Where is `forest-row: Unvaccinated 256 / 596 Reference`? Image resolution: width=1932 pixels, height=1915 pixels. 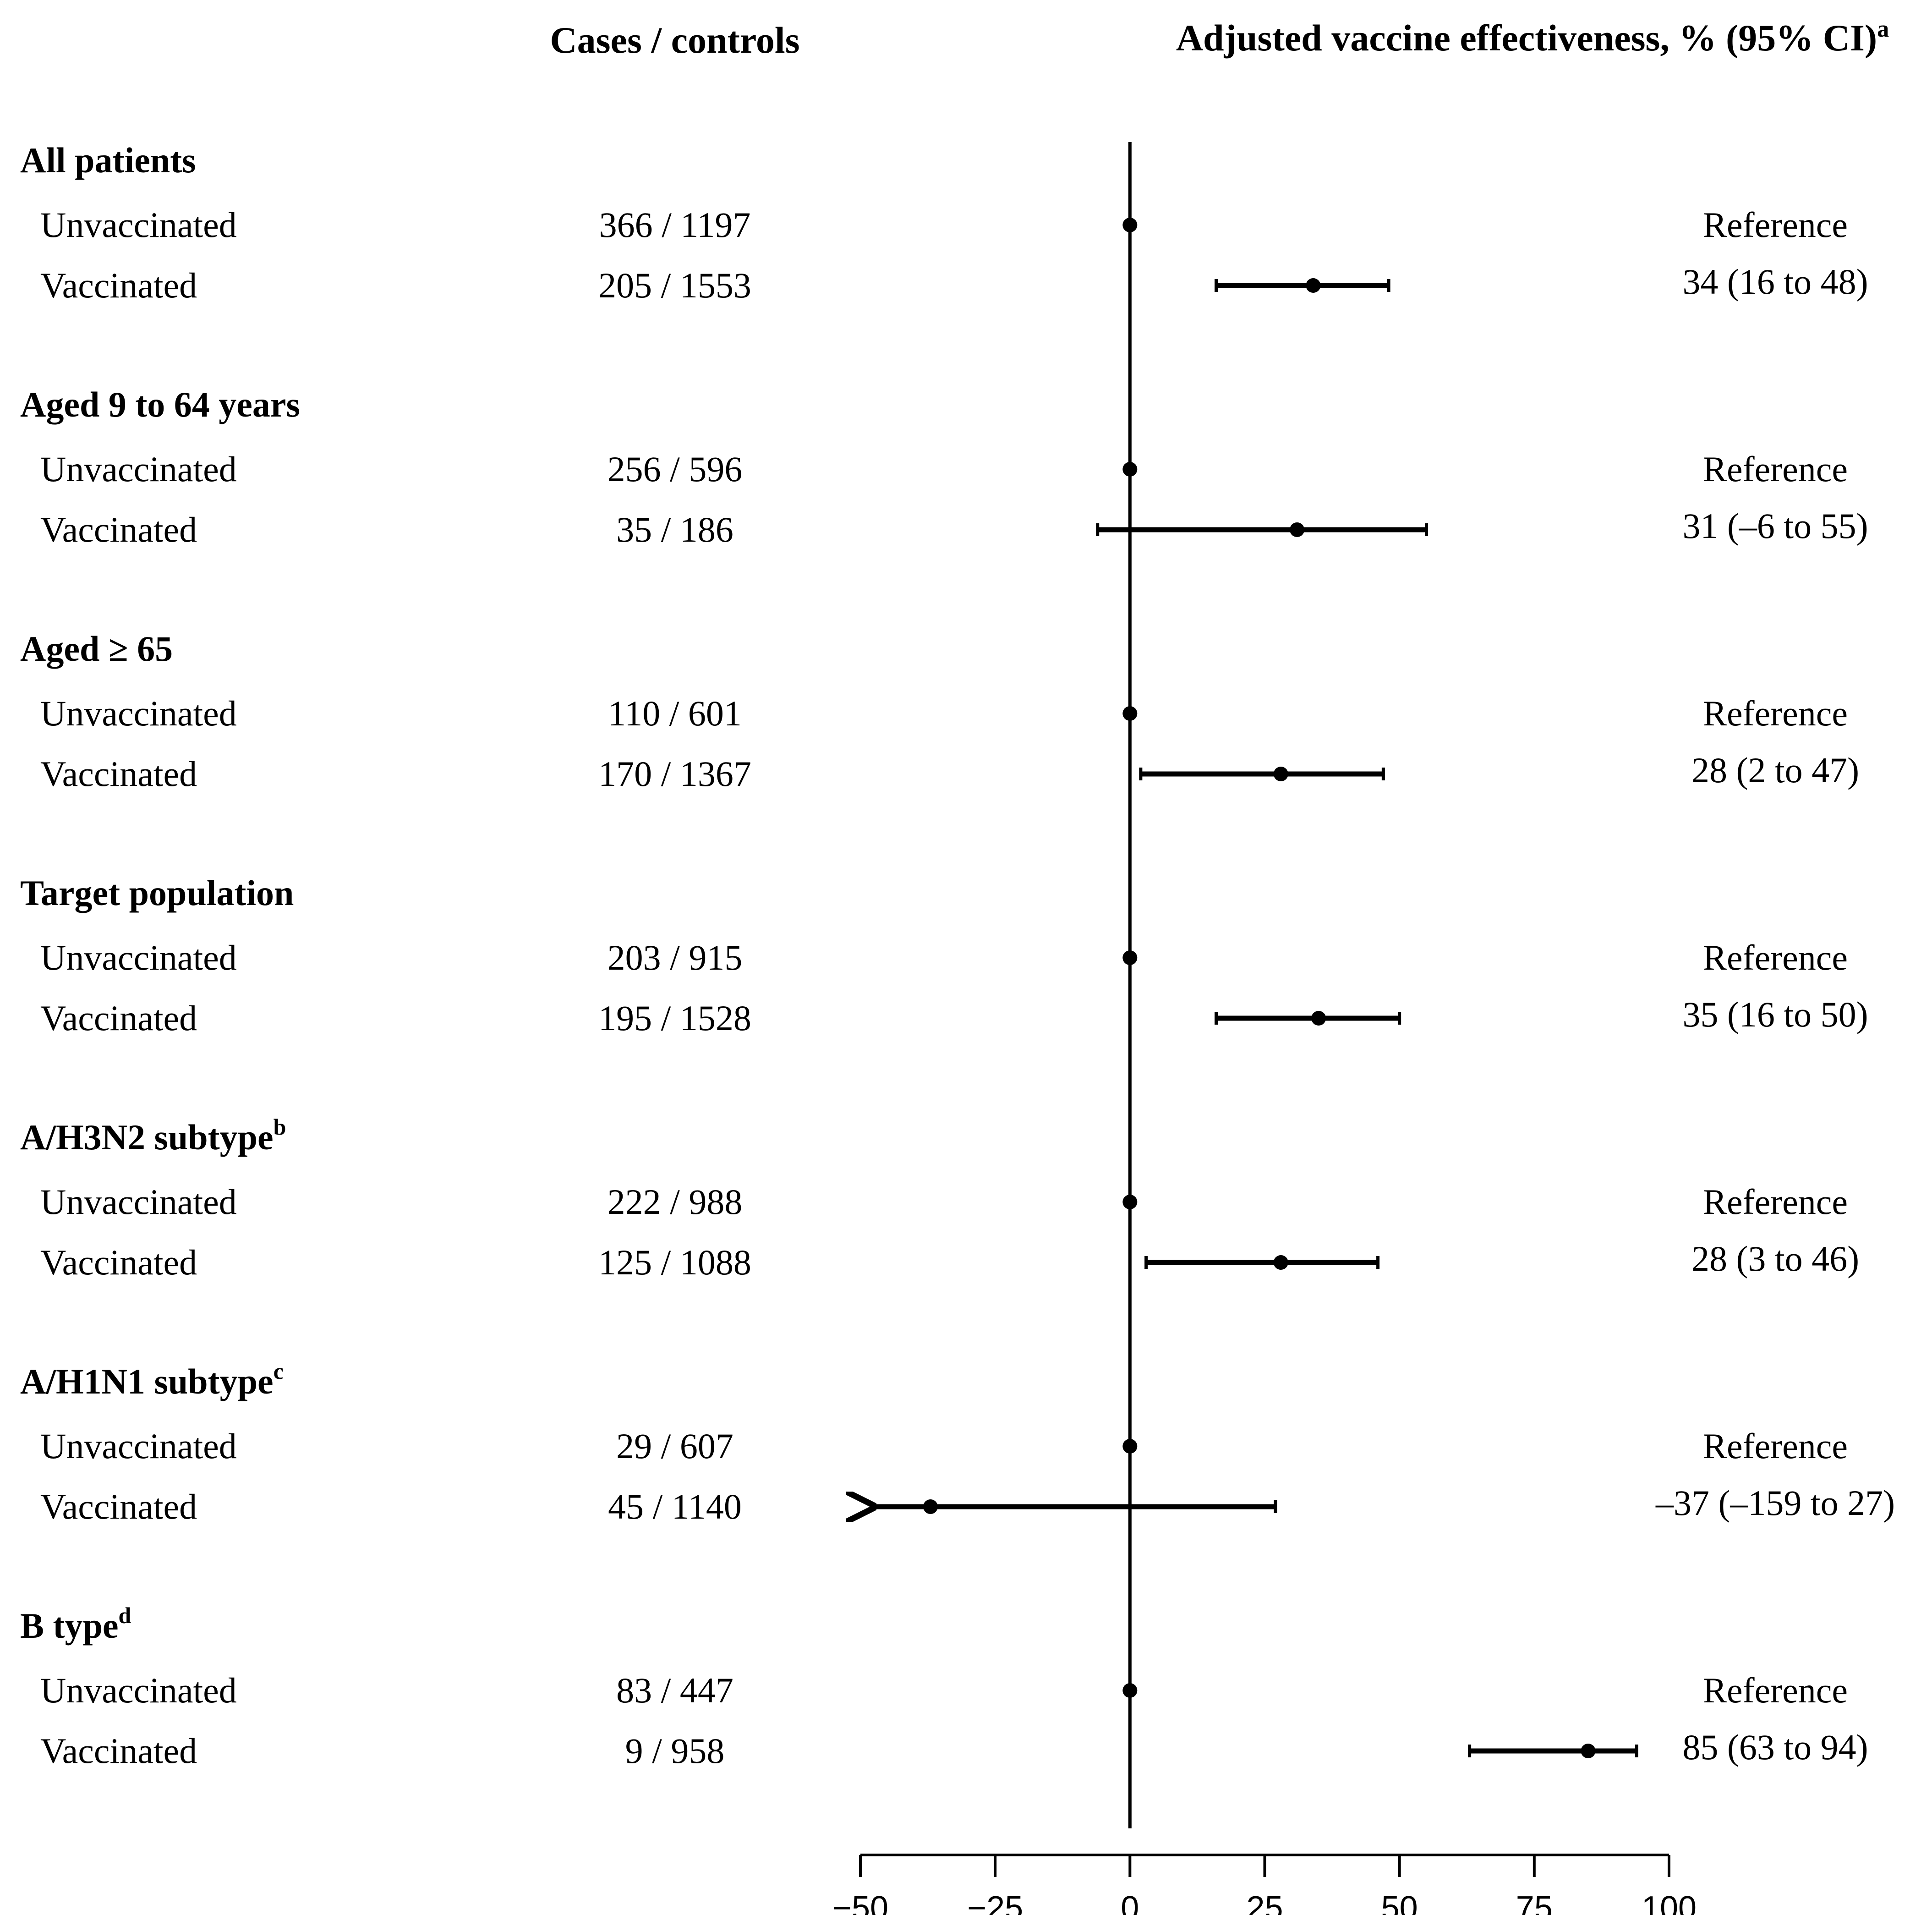
forest-row: Unvaccinated 256 / 596 Reference is located at coordinates (944, 469).